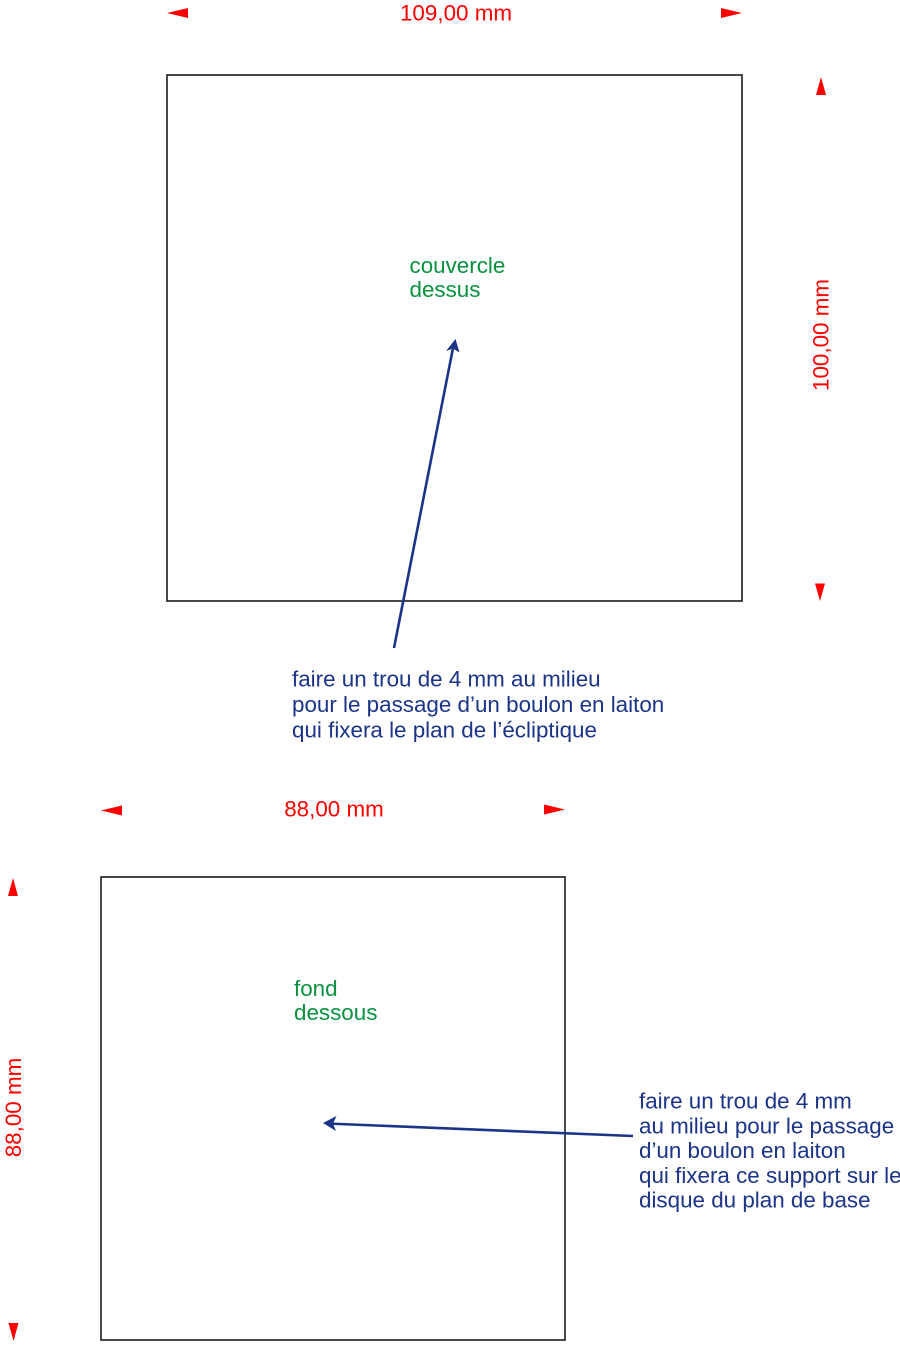 Image resolution: width=900 pixels, height=1347 pixels. What do you see at coordinates (769, 1175) in the screenshot?
I see `svg-text: qui fixera ce support sur le` at bounding box center [769, 1175].